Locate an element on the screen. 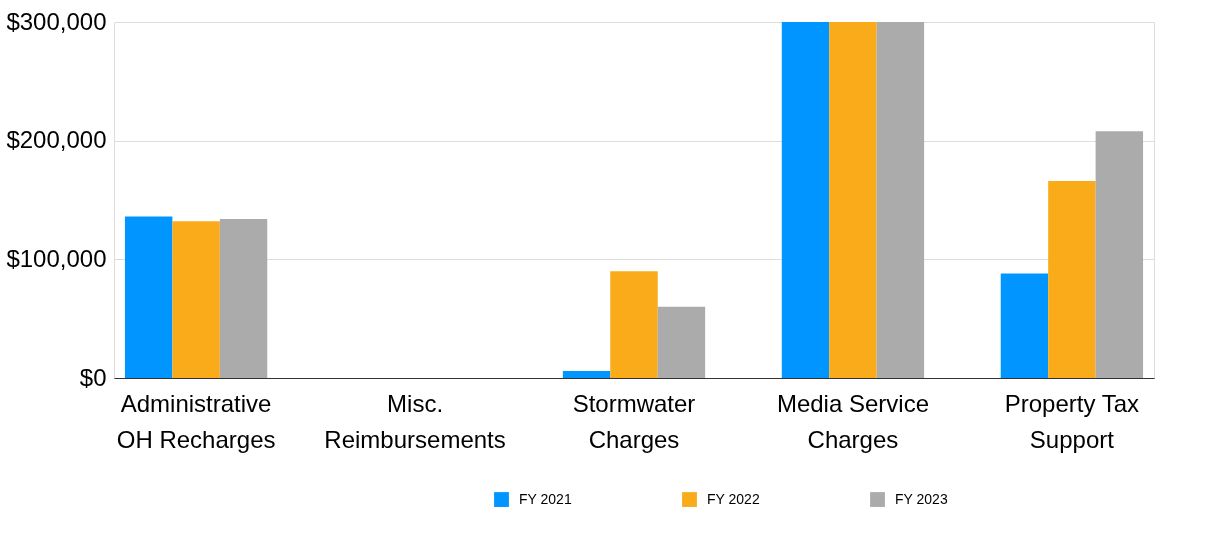 The image size is (1224, 552). legend-label: FY 2022 is located at coordinates (733, 498).